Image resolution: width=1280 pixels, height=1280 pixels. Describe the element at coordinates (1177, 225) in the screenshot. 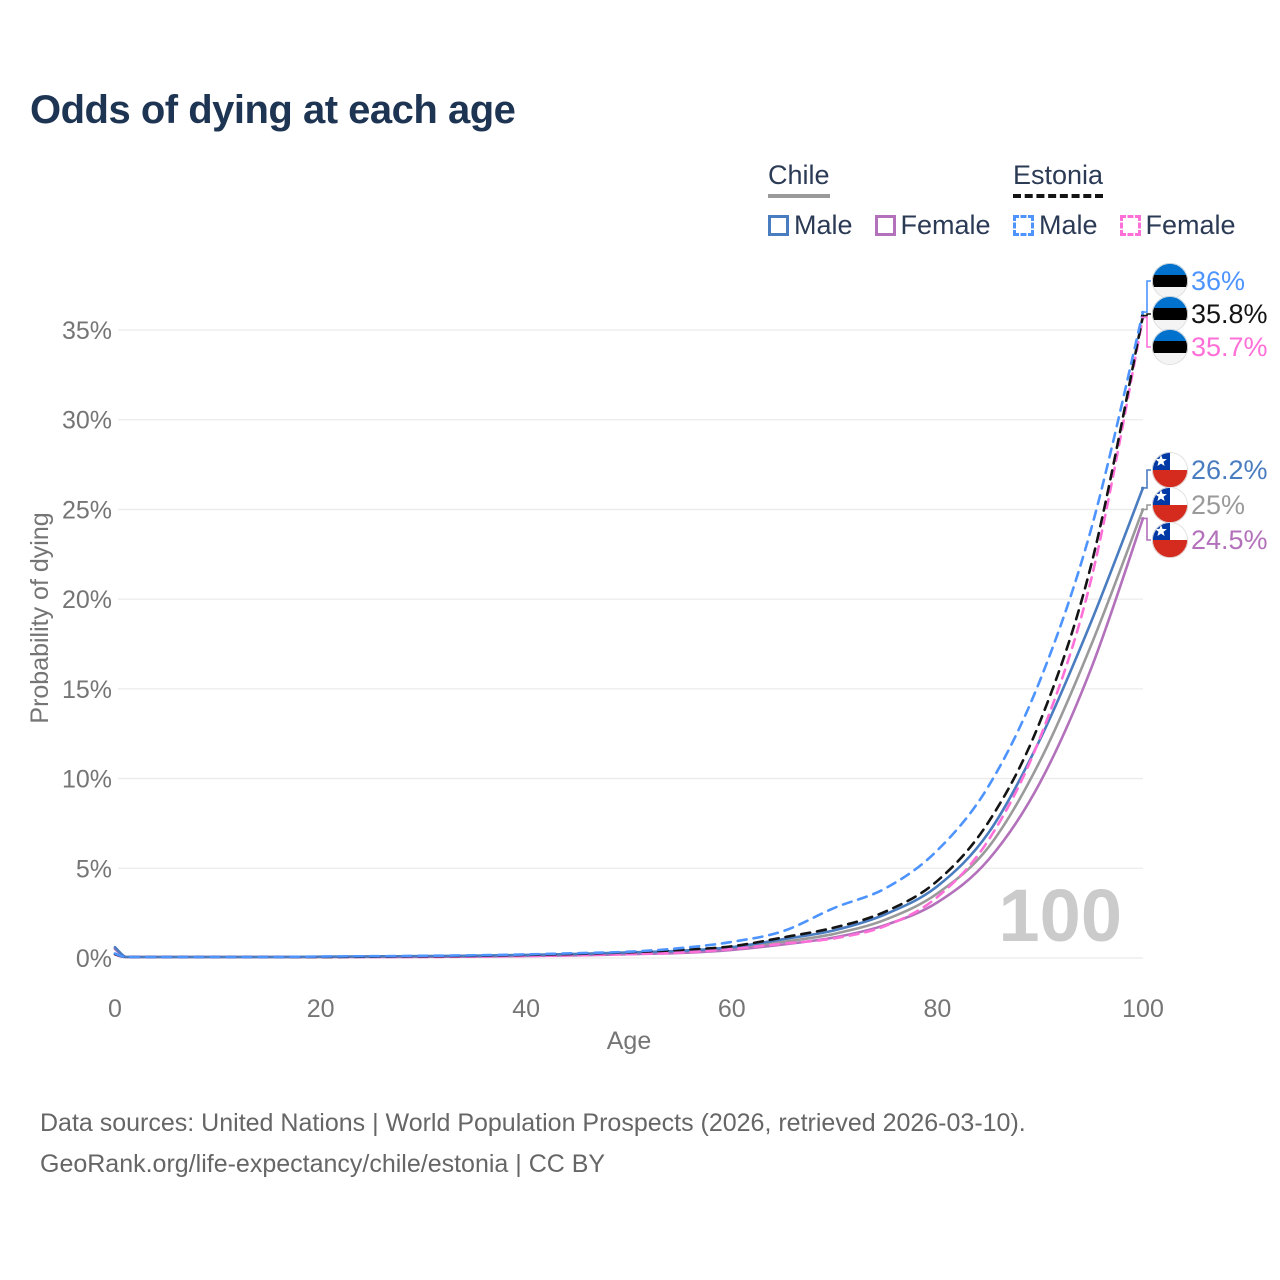

I see `legend-item-estonia-female: Female` at that location.